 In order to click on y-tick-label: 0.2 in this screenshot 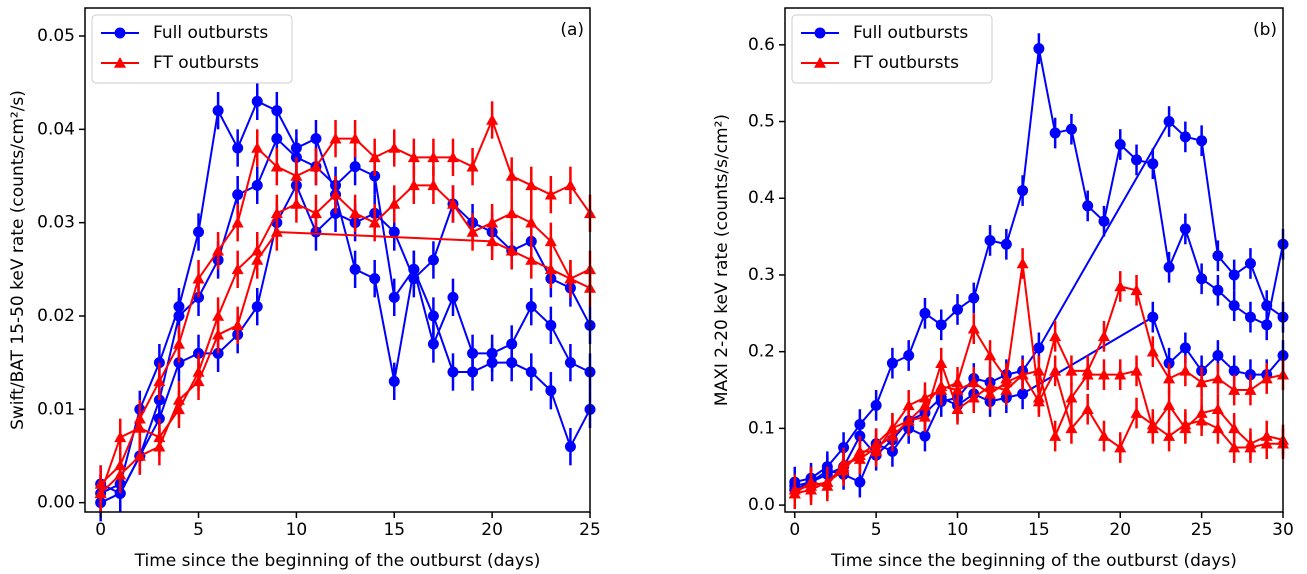, I will do `click(761, 352)`.